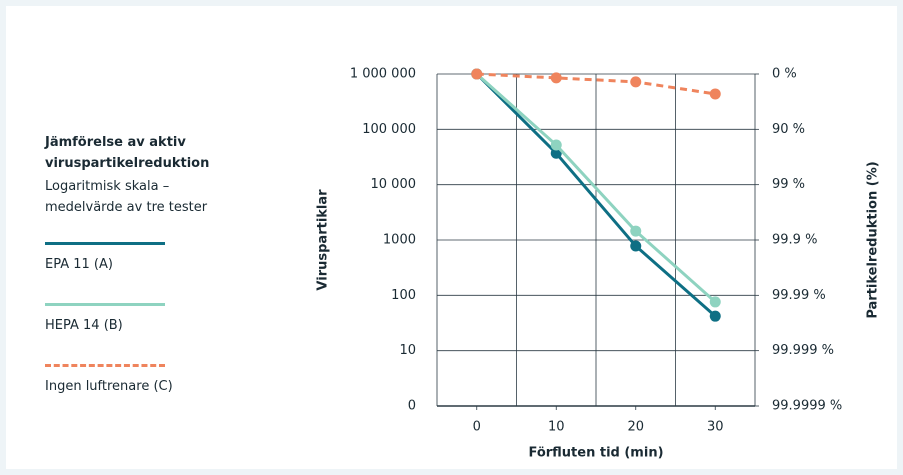  I want to click on x-tick-label: 0, so click(477, 427).